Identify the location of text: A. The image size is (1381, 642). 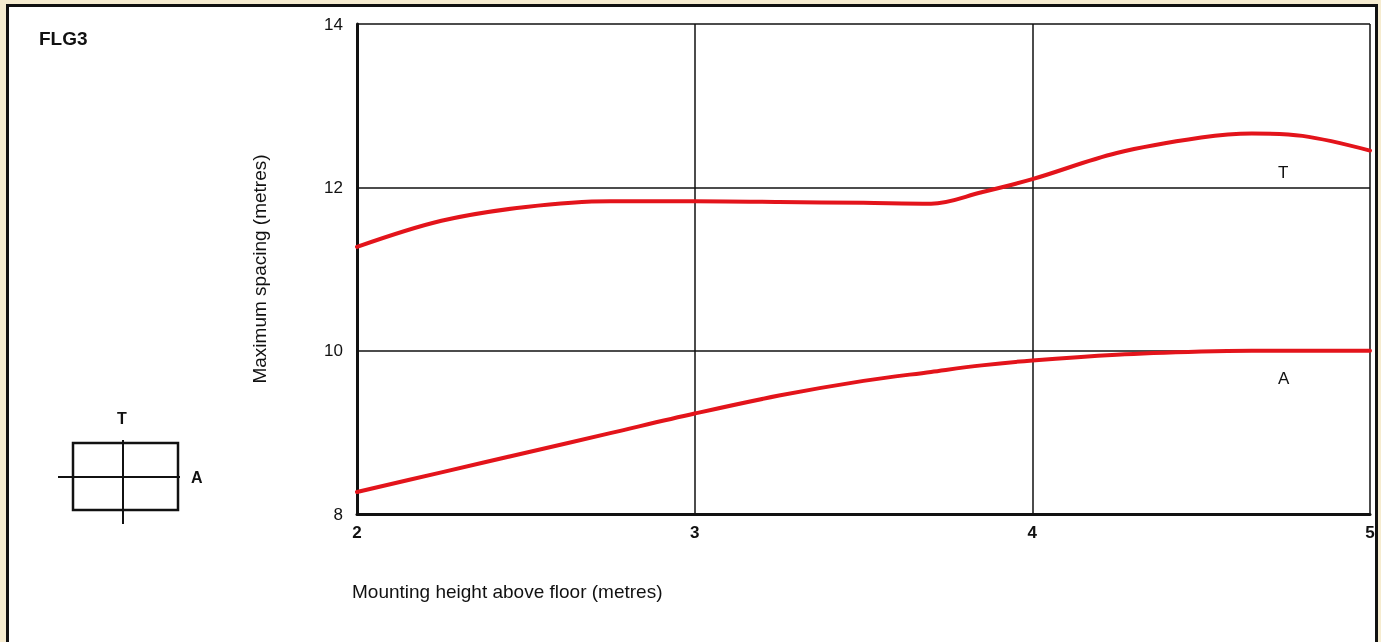
(197, 478).